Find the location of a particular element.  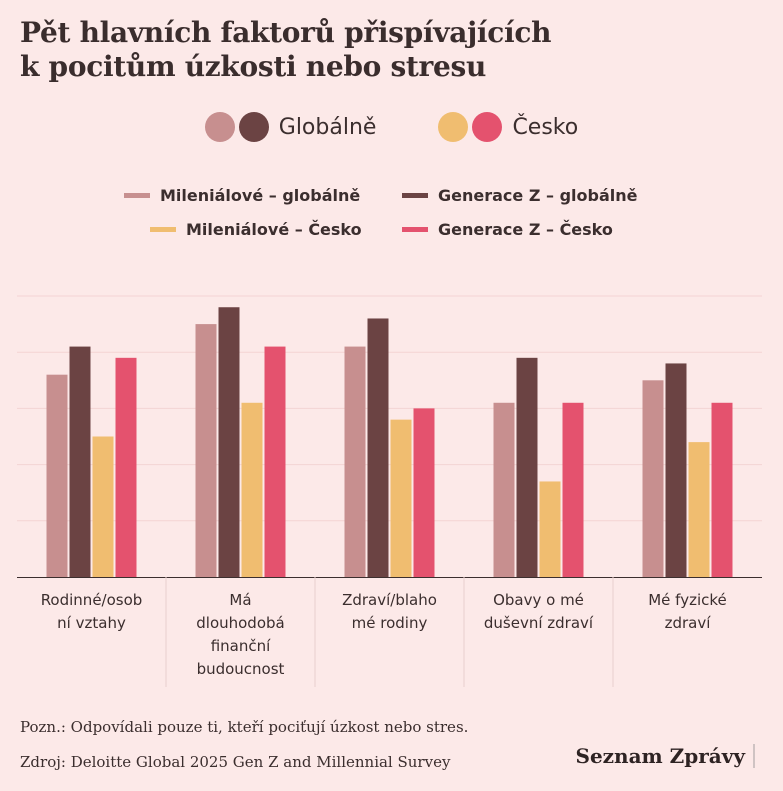

x-tick-label: dlouhodobá is located at coordinates (240, 623).